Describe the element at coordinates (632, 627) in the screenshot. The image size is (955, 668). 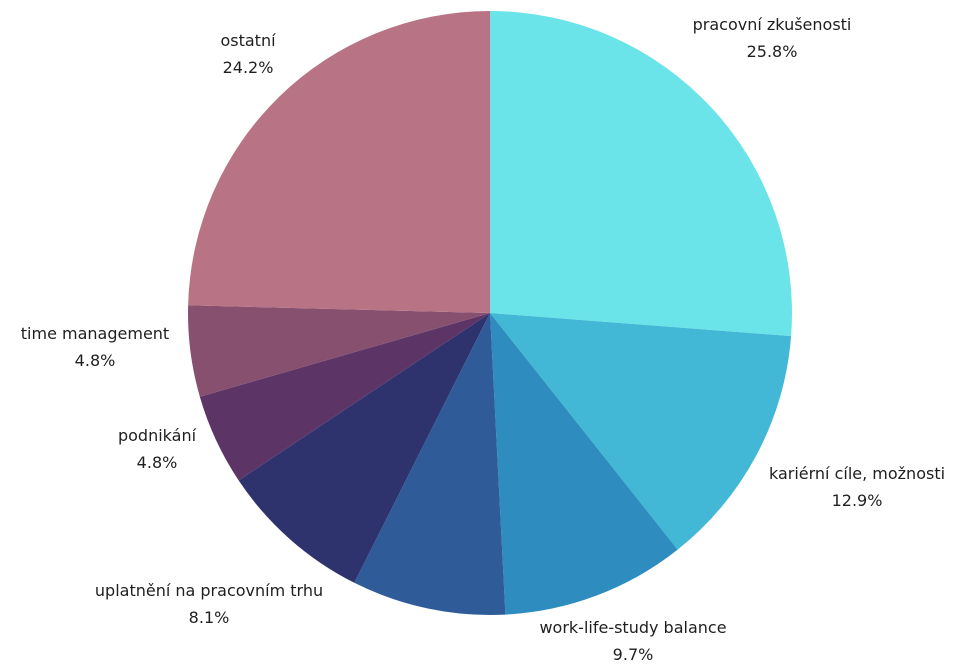
I see `slice-label: work-life-study balance` at that location.